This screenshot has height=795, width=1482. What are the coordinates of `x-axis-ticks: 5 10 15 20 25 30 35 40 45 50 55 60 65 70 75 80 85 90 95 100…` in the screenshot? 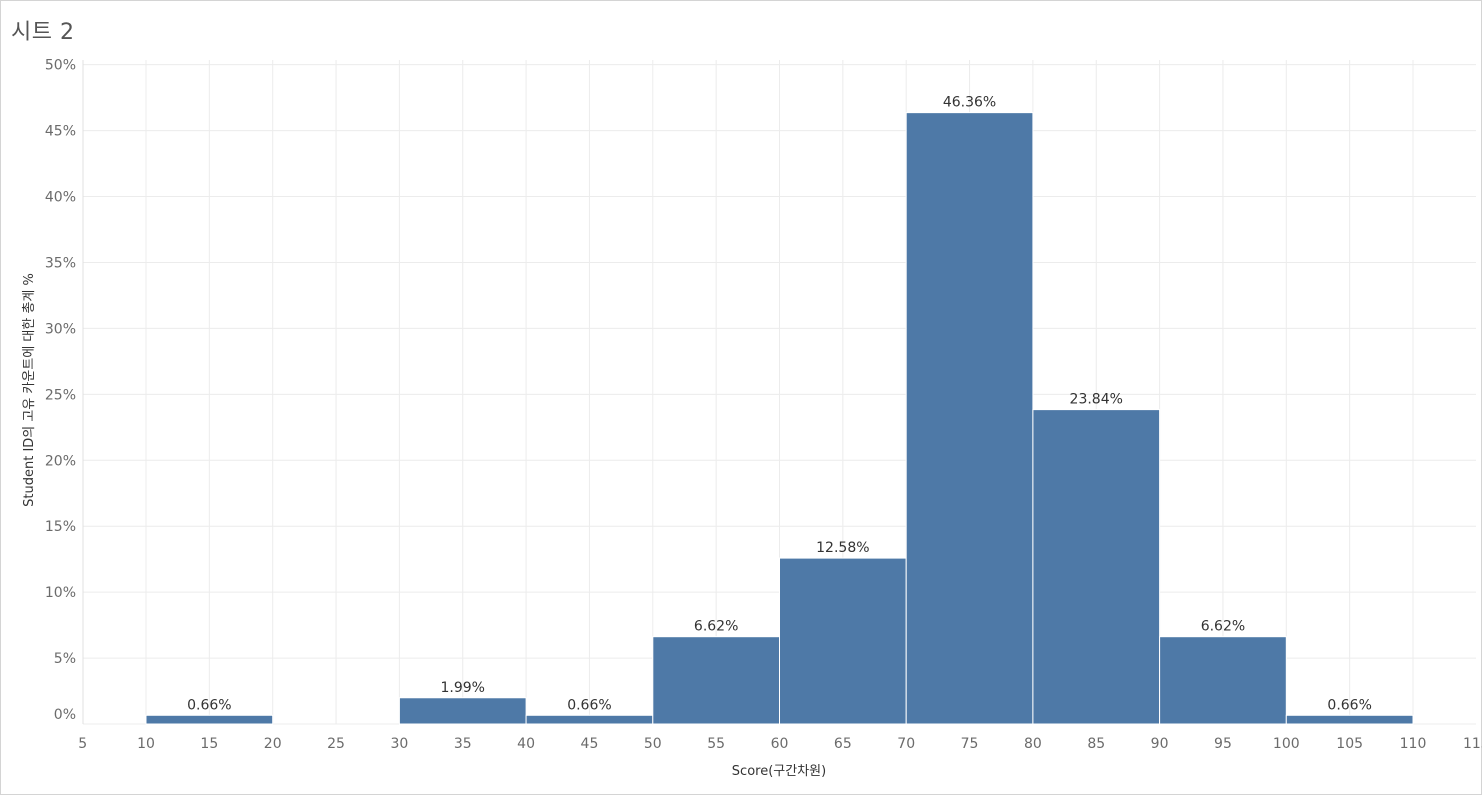 It's located at (780, 744).